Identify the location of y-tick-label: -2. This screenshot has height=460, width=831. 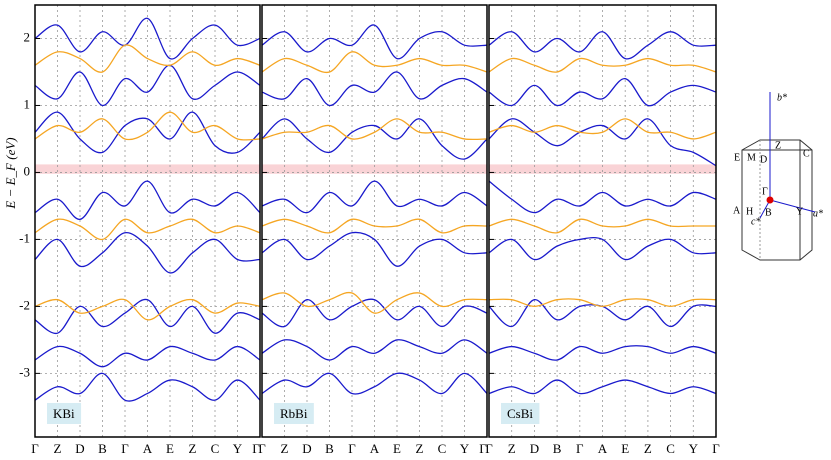
(24, 304).